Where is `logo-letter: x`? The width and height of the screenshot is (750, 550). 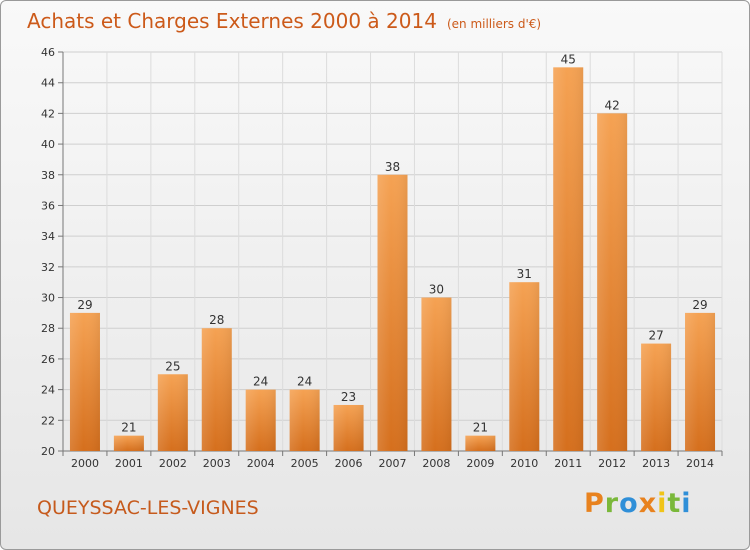
logo-letter: x is located at coordinates (648, 503).